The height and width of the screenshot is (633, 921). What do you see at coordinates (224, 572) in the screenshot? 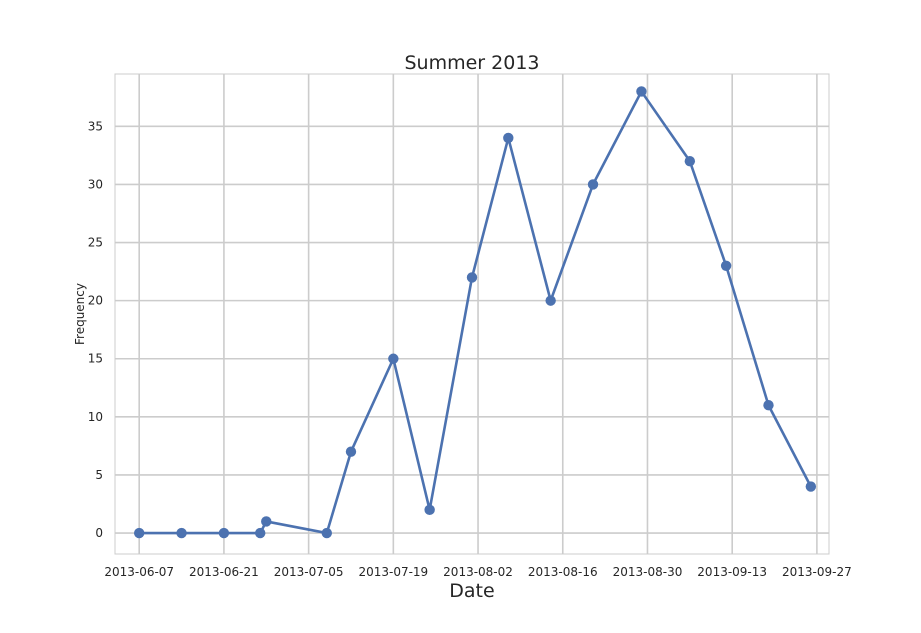
I see `x-tick-label: 2013-06-21` at bounding box center [224, 572].